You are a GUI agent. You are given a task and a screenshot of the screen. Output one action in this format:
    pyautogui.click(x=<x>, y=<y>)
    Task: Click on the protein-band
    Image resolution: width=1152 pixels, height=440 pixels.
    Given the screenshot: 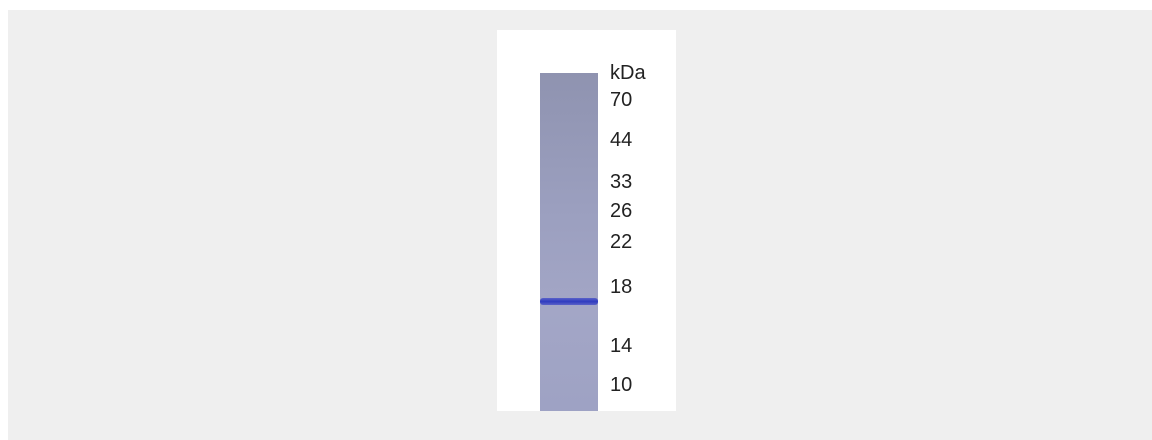 What is the action you would take?
    pyautogui.click(x=569, y=301)
    